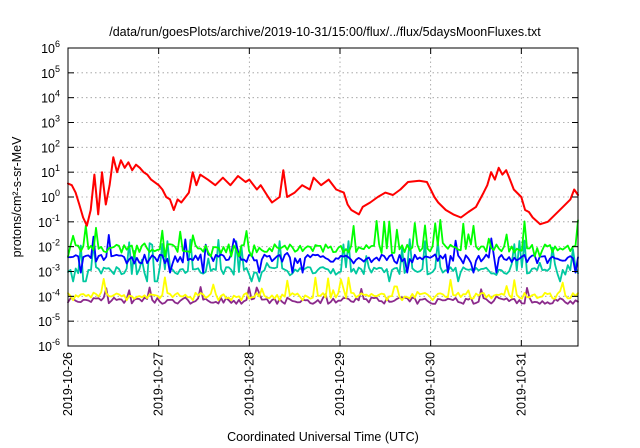  Describe the element at coordinates (49, 345) in the screenshot. I see `y-tick-label: 10⁻⁶` at that location.